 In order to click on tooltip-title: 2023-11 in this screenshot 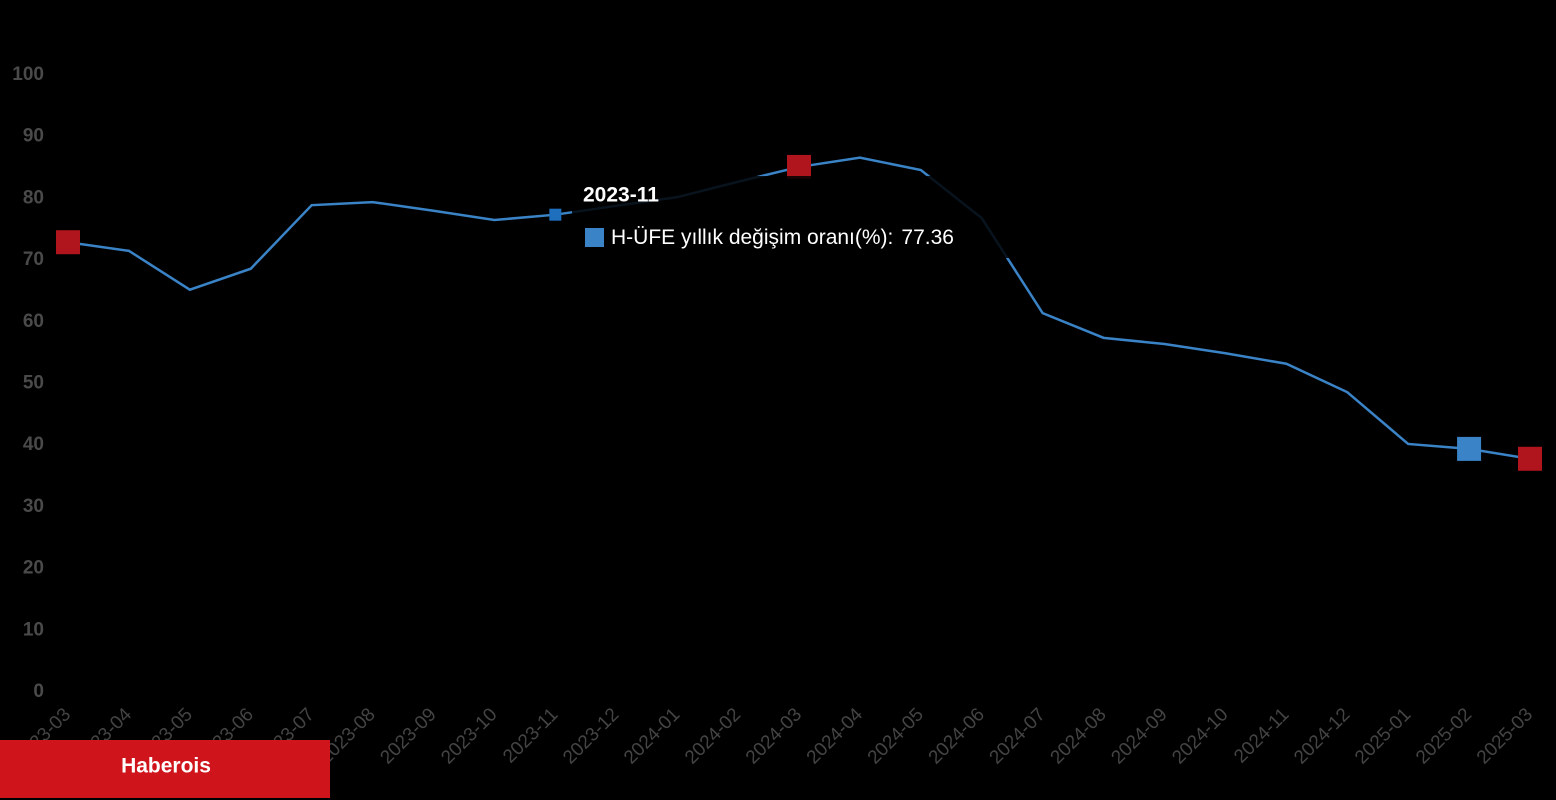, I will do `click(621, 195)`.